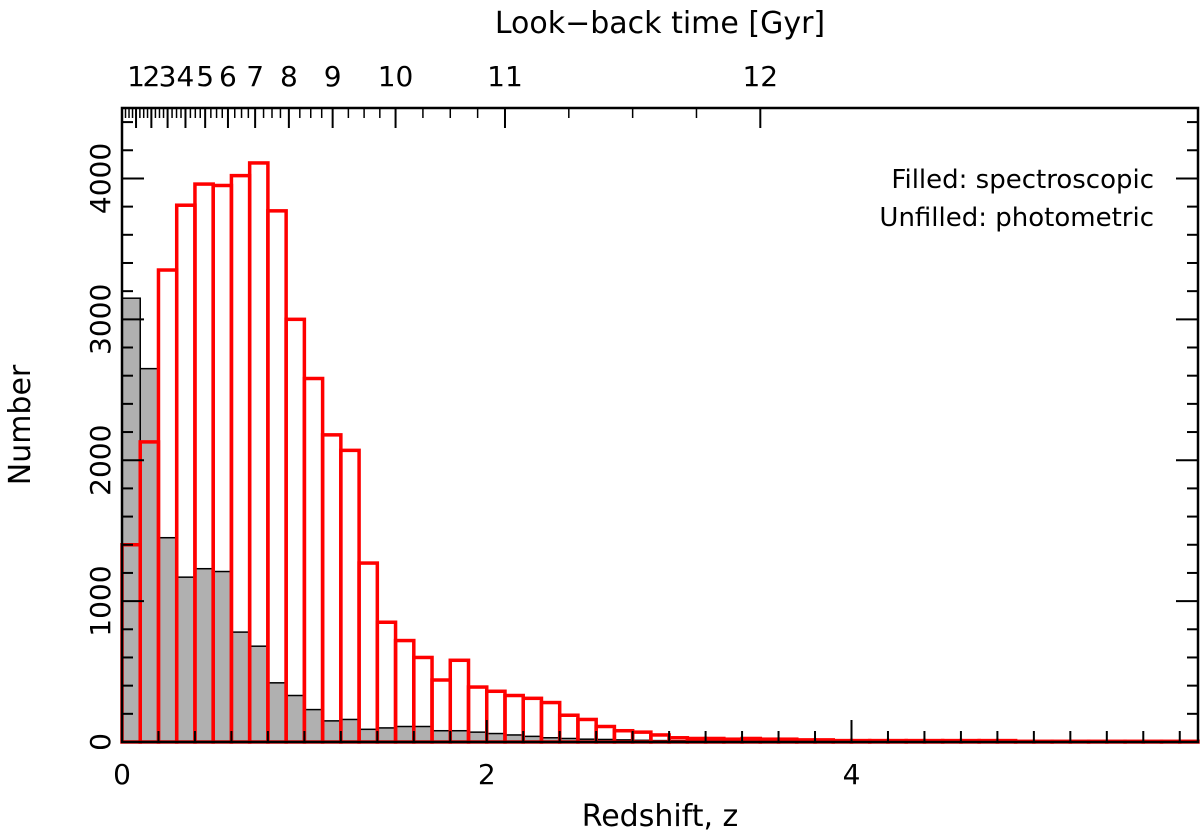 The height and width of the screenshot is (834, 1200). Describe the element at coordinates (228, 76) in the screenshot. I see `top-tick-label: 6` at that location.